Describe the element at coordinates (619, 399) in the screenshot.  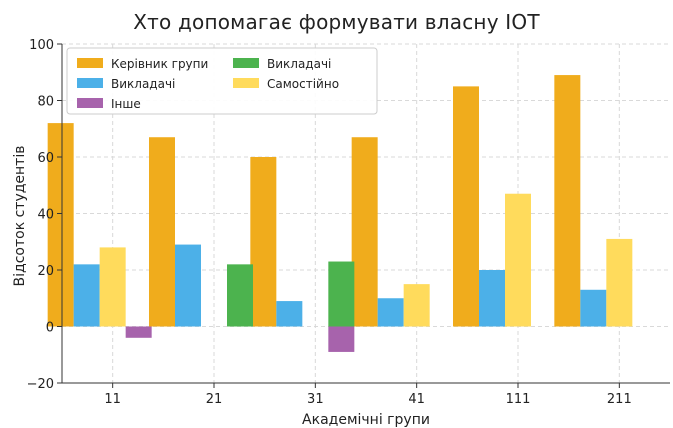
I see `x-tick-label: 211` at that location.